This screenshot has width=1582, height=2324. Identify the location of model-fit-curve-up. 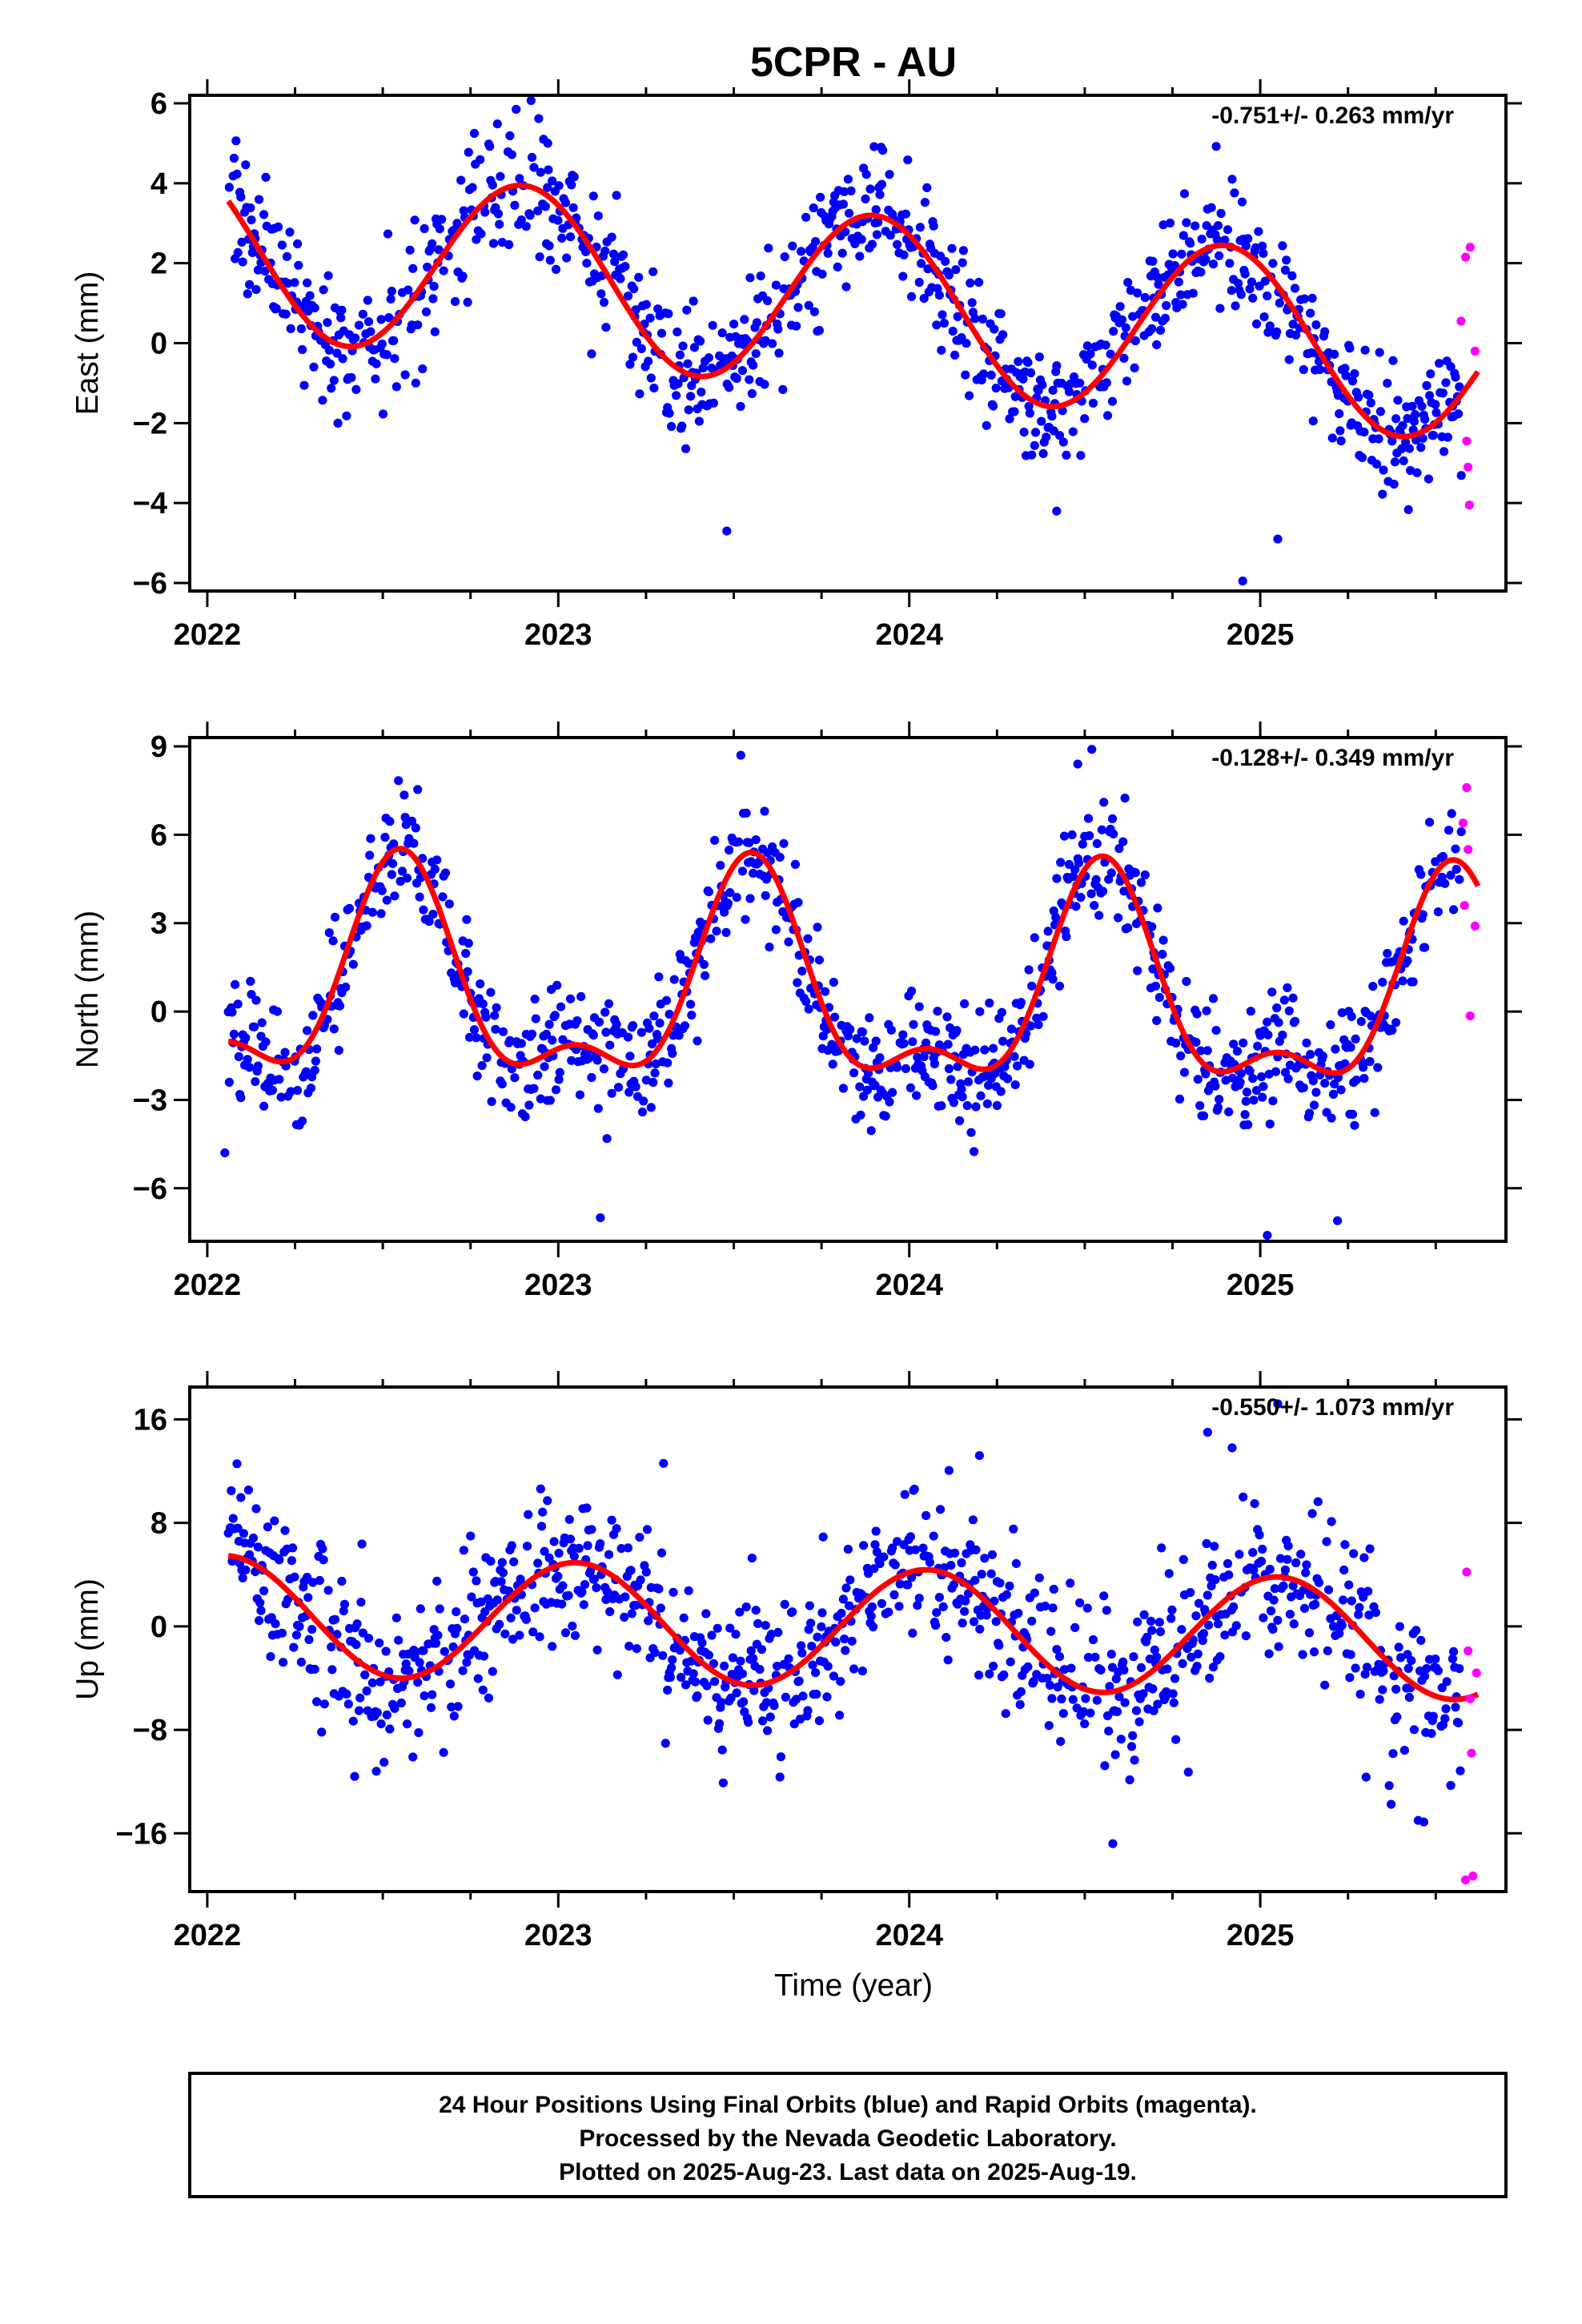
(853, 1628).